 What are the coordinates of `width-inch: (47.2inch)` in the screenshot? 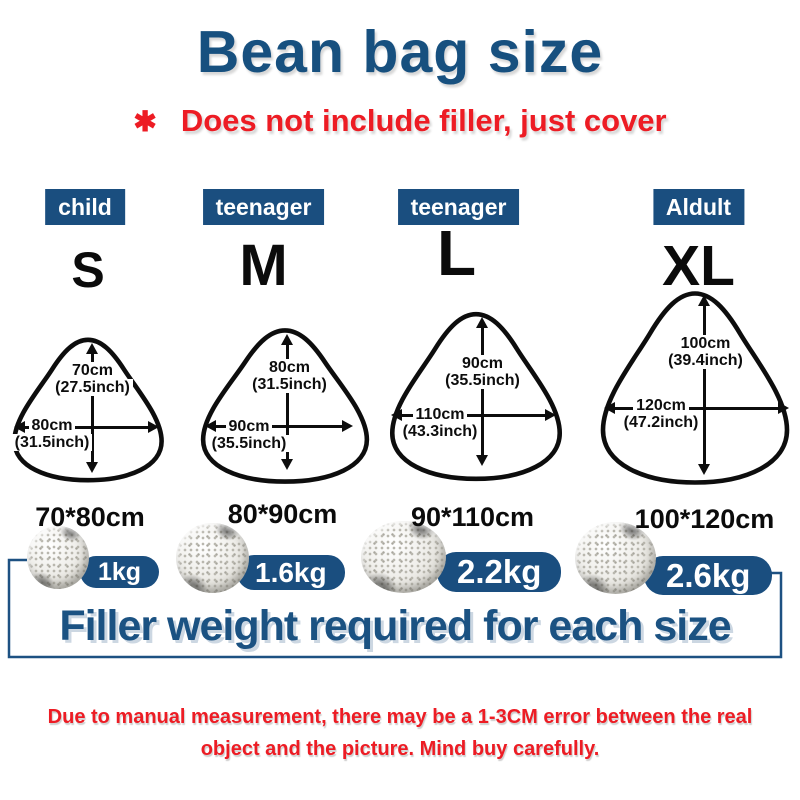 It's located at (661, 422).